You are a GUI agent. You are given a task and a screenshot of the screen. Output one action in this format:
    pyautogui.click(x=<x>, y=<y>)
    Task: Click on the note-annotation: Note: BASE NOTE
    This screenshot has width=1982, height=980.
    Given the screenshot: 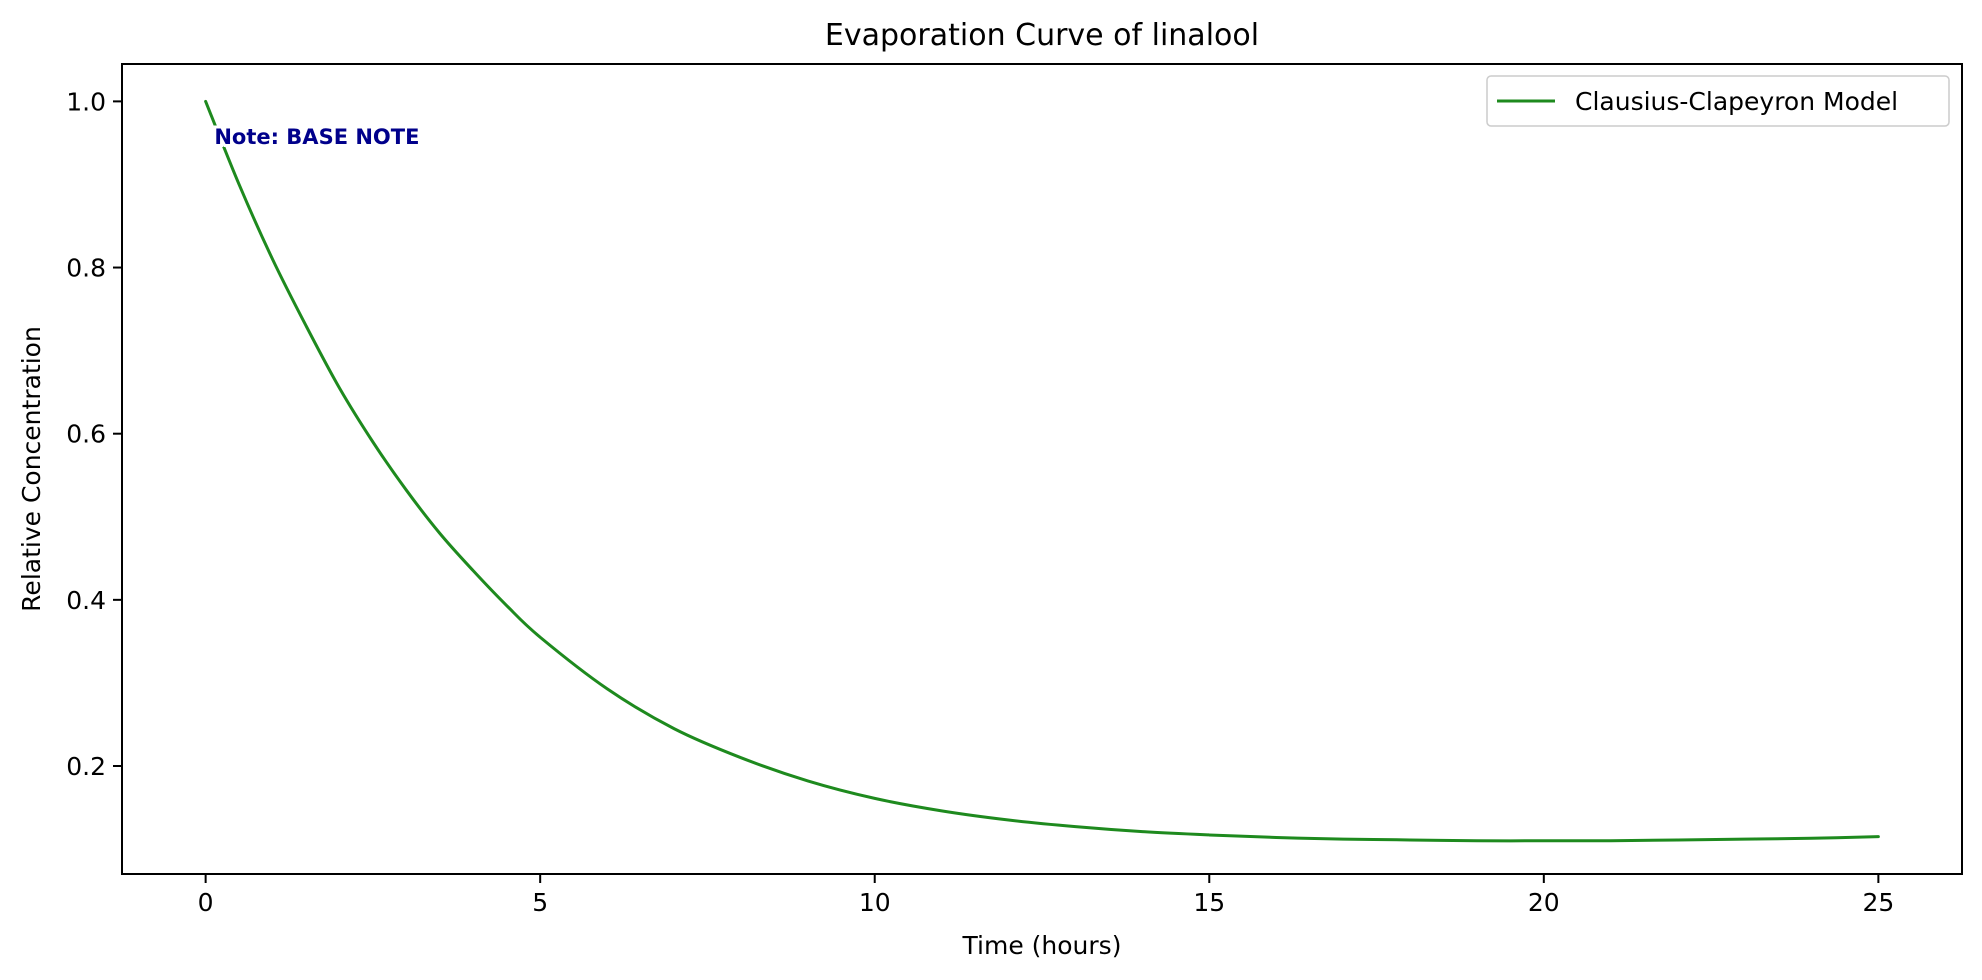 What is the action you would take?
    pyautogui.click(x=316, y=137)
    